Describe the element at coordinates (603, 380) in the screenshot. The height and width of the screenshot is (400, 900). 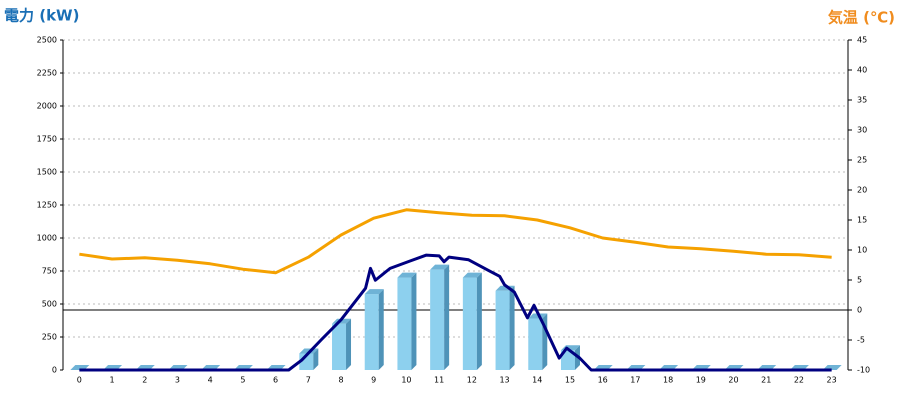
I see `x-tick-label: 16` at that location.